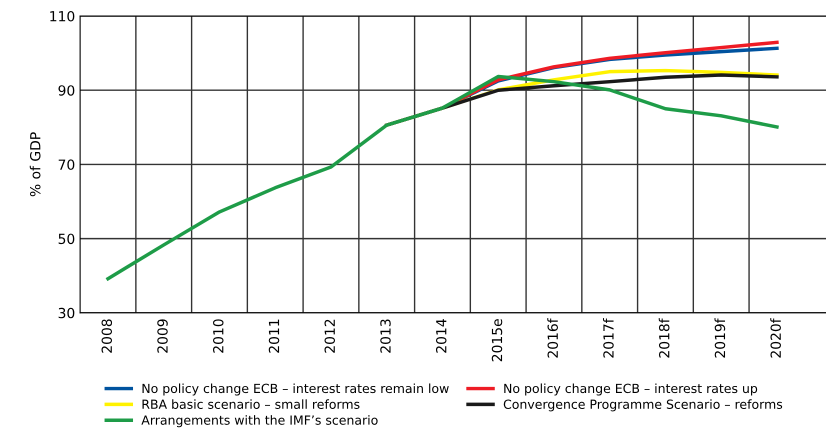  Describe the element at coordinates (218, 336) in the screenshot. I see `x-tick-label: 2010` at that location.